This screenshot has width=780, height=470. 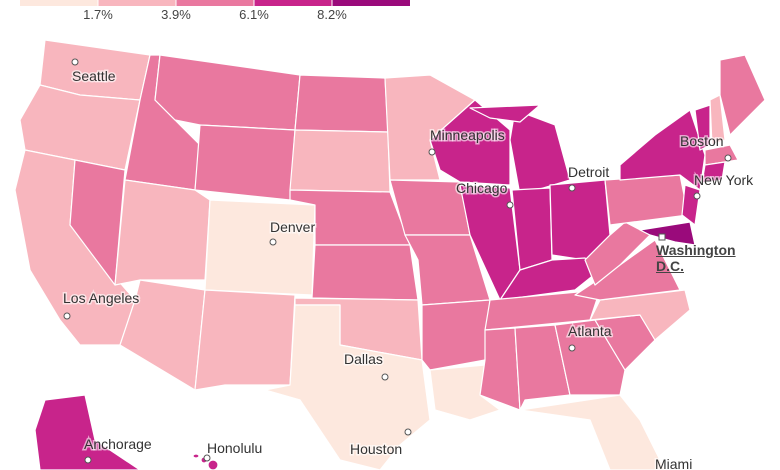 What do you see at coordinates (363, 359) in the screenshot?
I see `city-label: Dallas` at bounding box center [363, 359].